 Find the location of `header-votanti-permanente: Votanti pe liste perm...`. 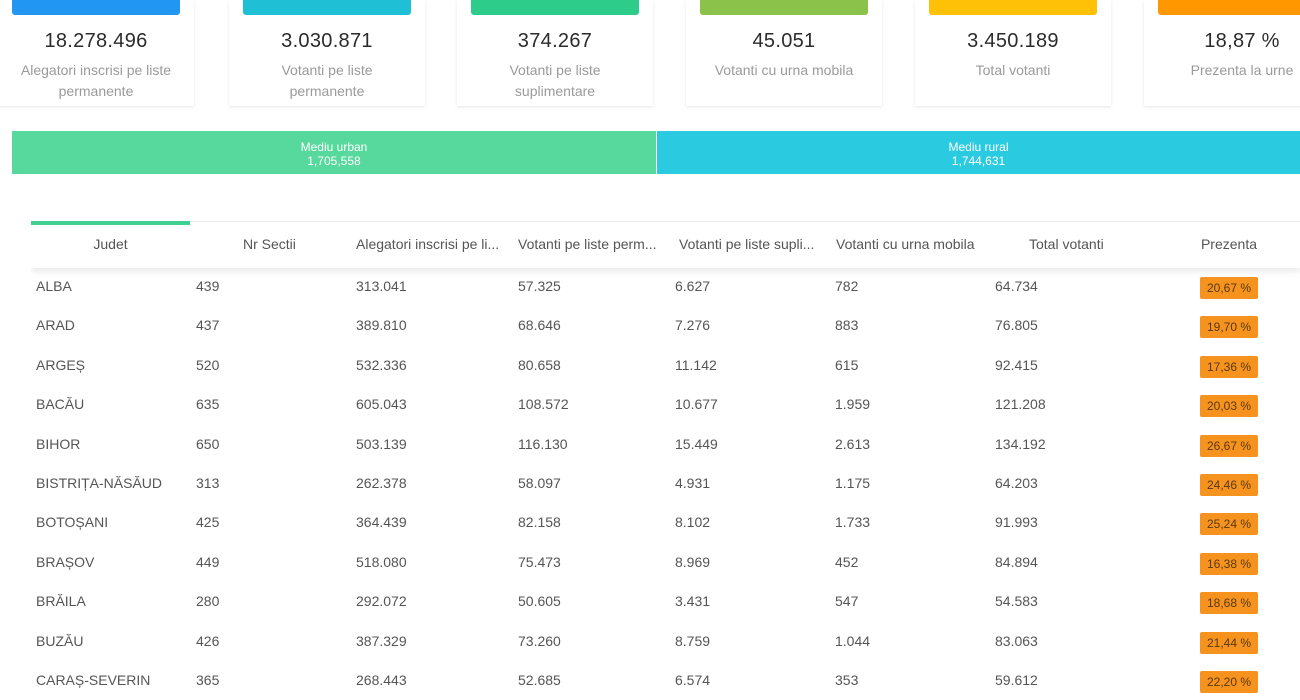

header-votanti-permanente: Votanti pe liste perm... is located at coordinates (587, 244).